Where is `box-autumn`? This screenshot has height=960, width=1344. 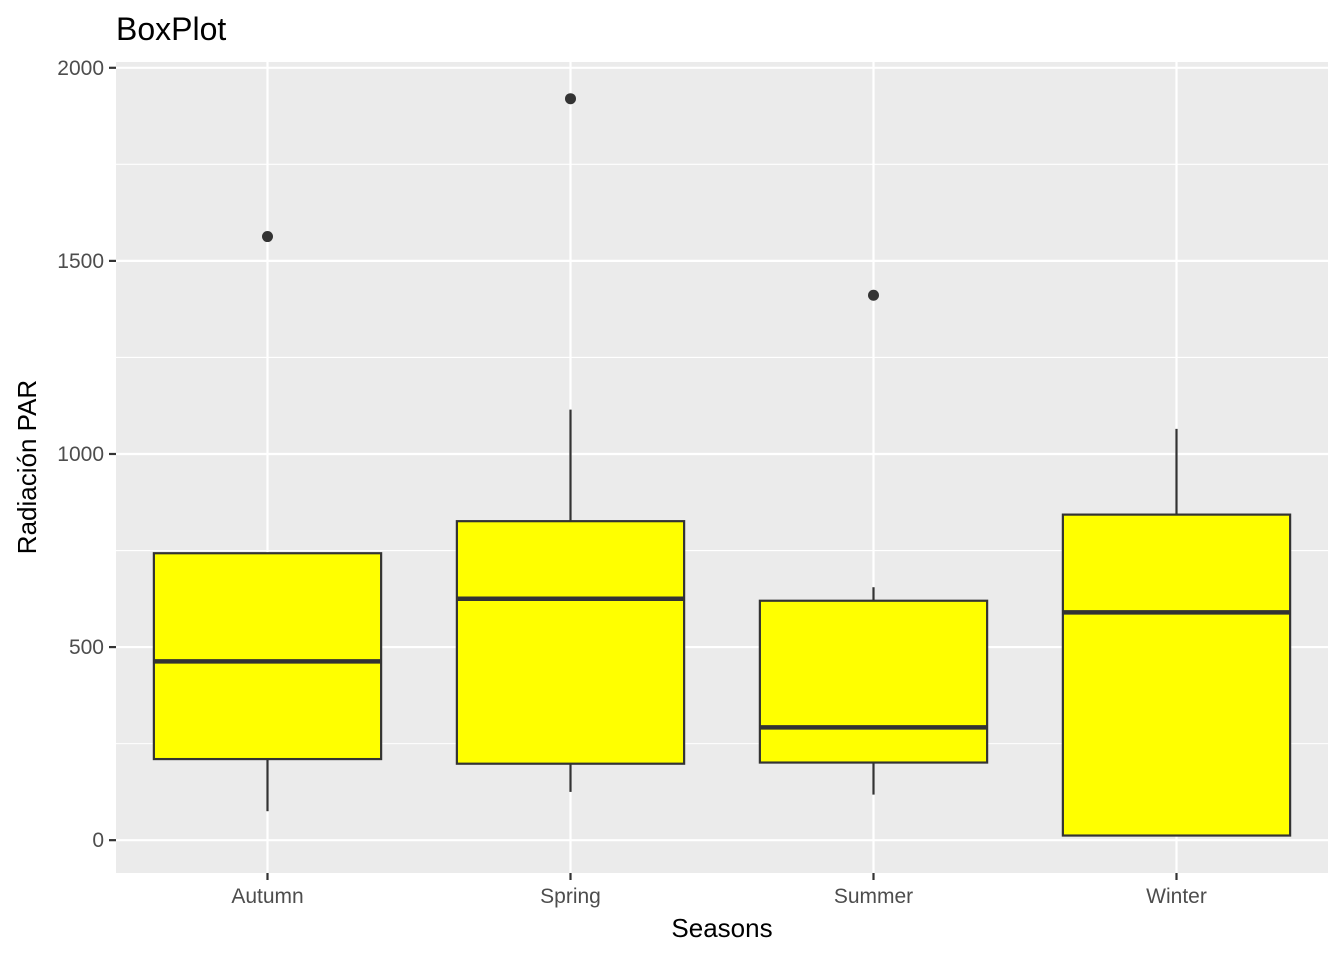
box-autumn is located at coordinates (267, 521).